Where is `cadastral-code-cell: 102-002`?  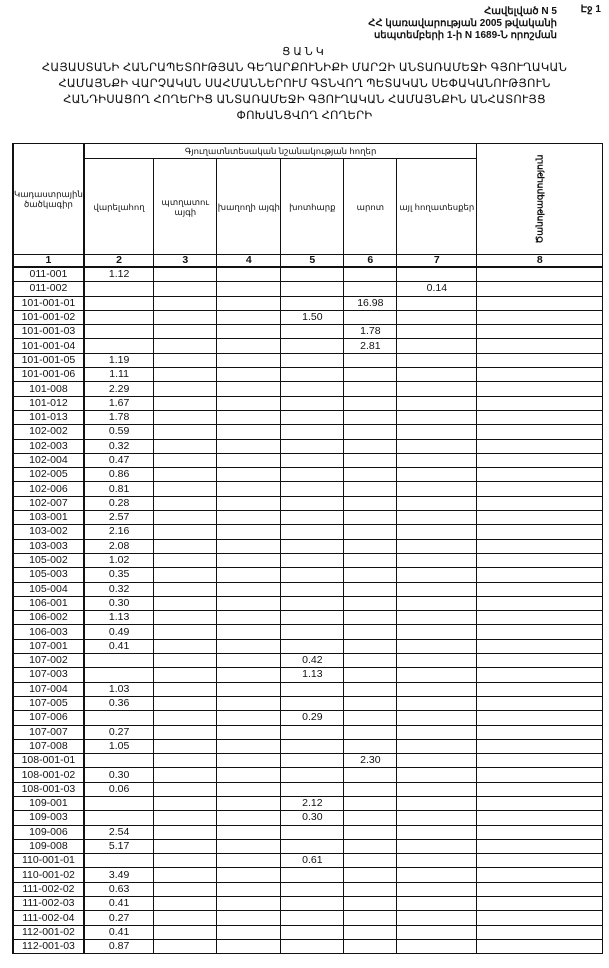
cadastral-code-cell: 102-002 is located at coordinates (48, 432).